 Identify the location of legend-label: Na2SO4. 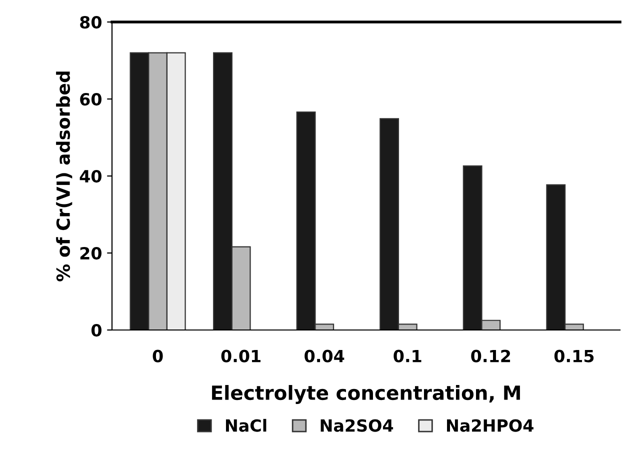
(357, 425).